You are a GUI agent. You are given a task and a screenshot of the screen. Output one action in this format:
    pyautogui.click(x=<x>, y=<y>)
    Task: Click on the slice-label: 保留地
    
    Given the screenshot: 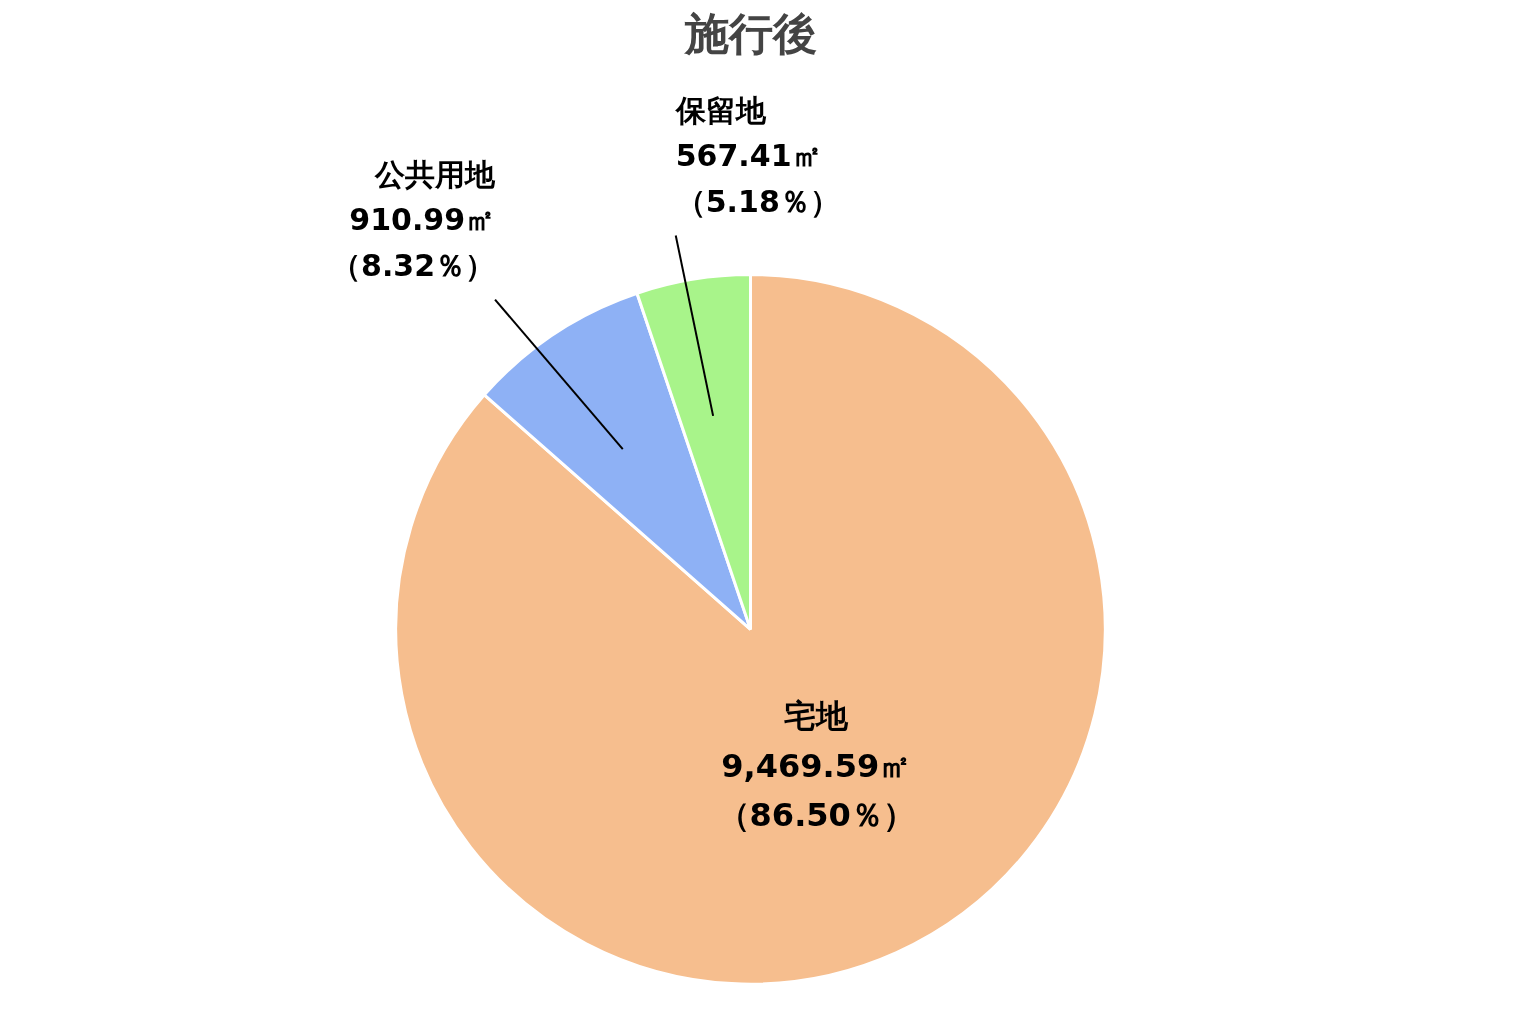 What is the action you would take?
    pyautogui.click(x=720, y=110)
    